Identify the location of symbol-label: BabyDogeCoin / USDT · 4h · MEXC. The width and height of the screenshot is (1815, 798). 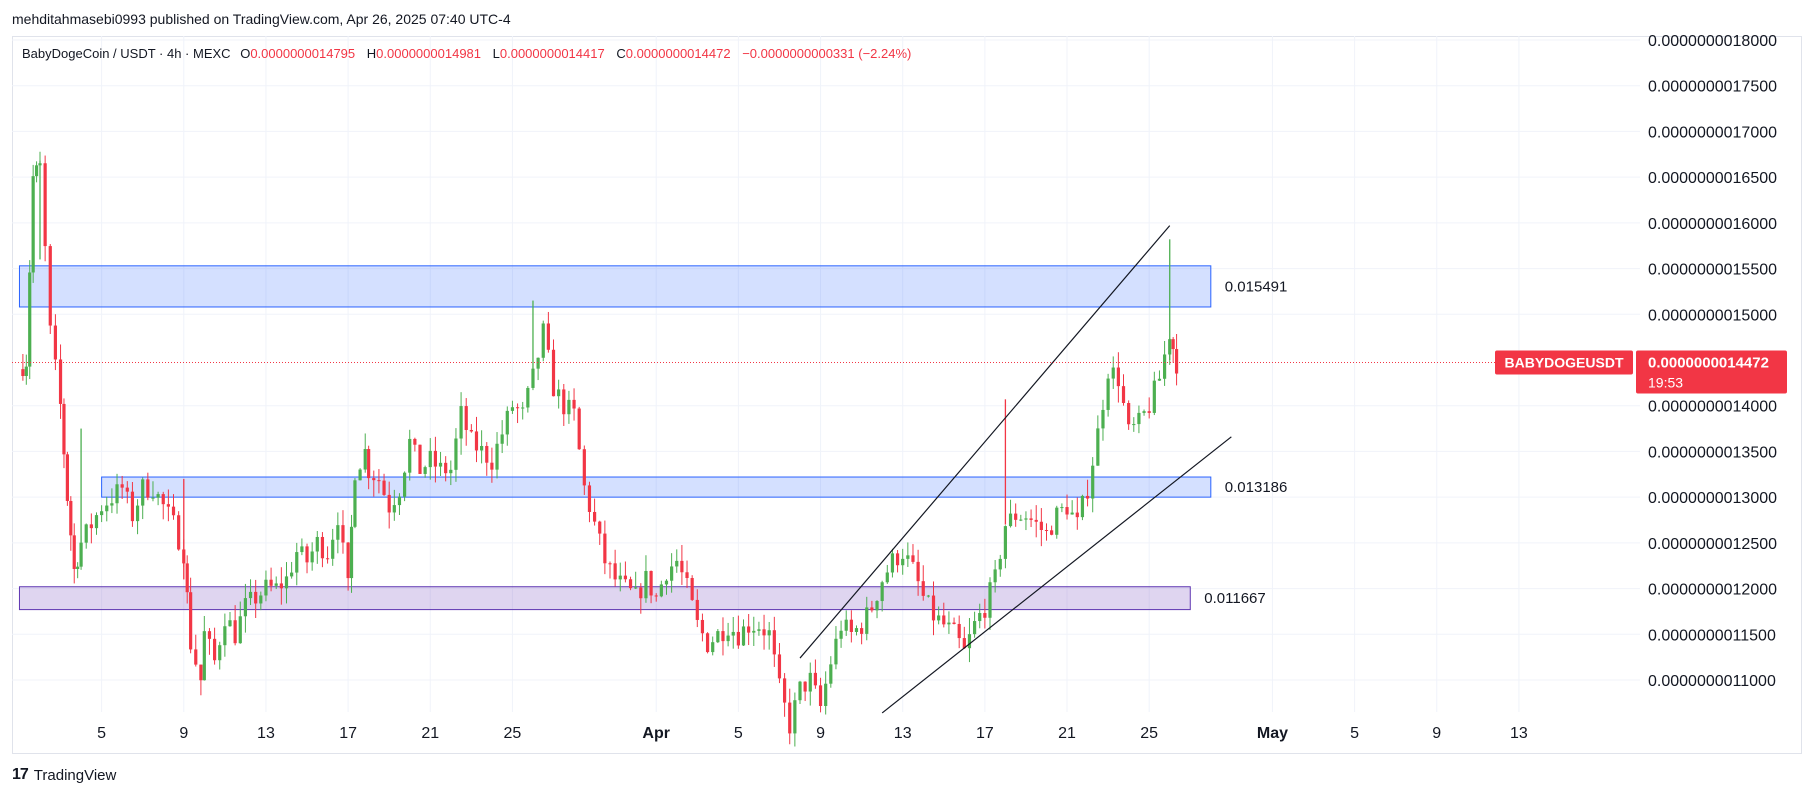
(126, 53).